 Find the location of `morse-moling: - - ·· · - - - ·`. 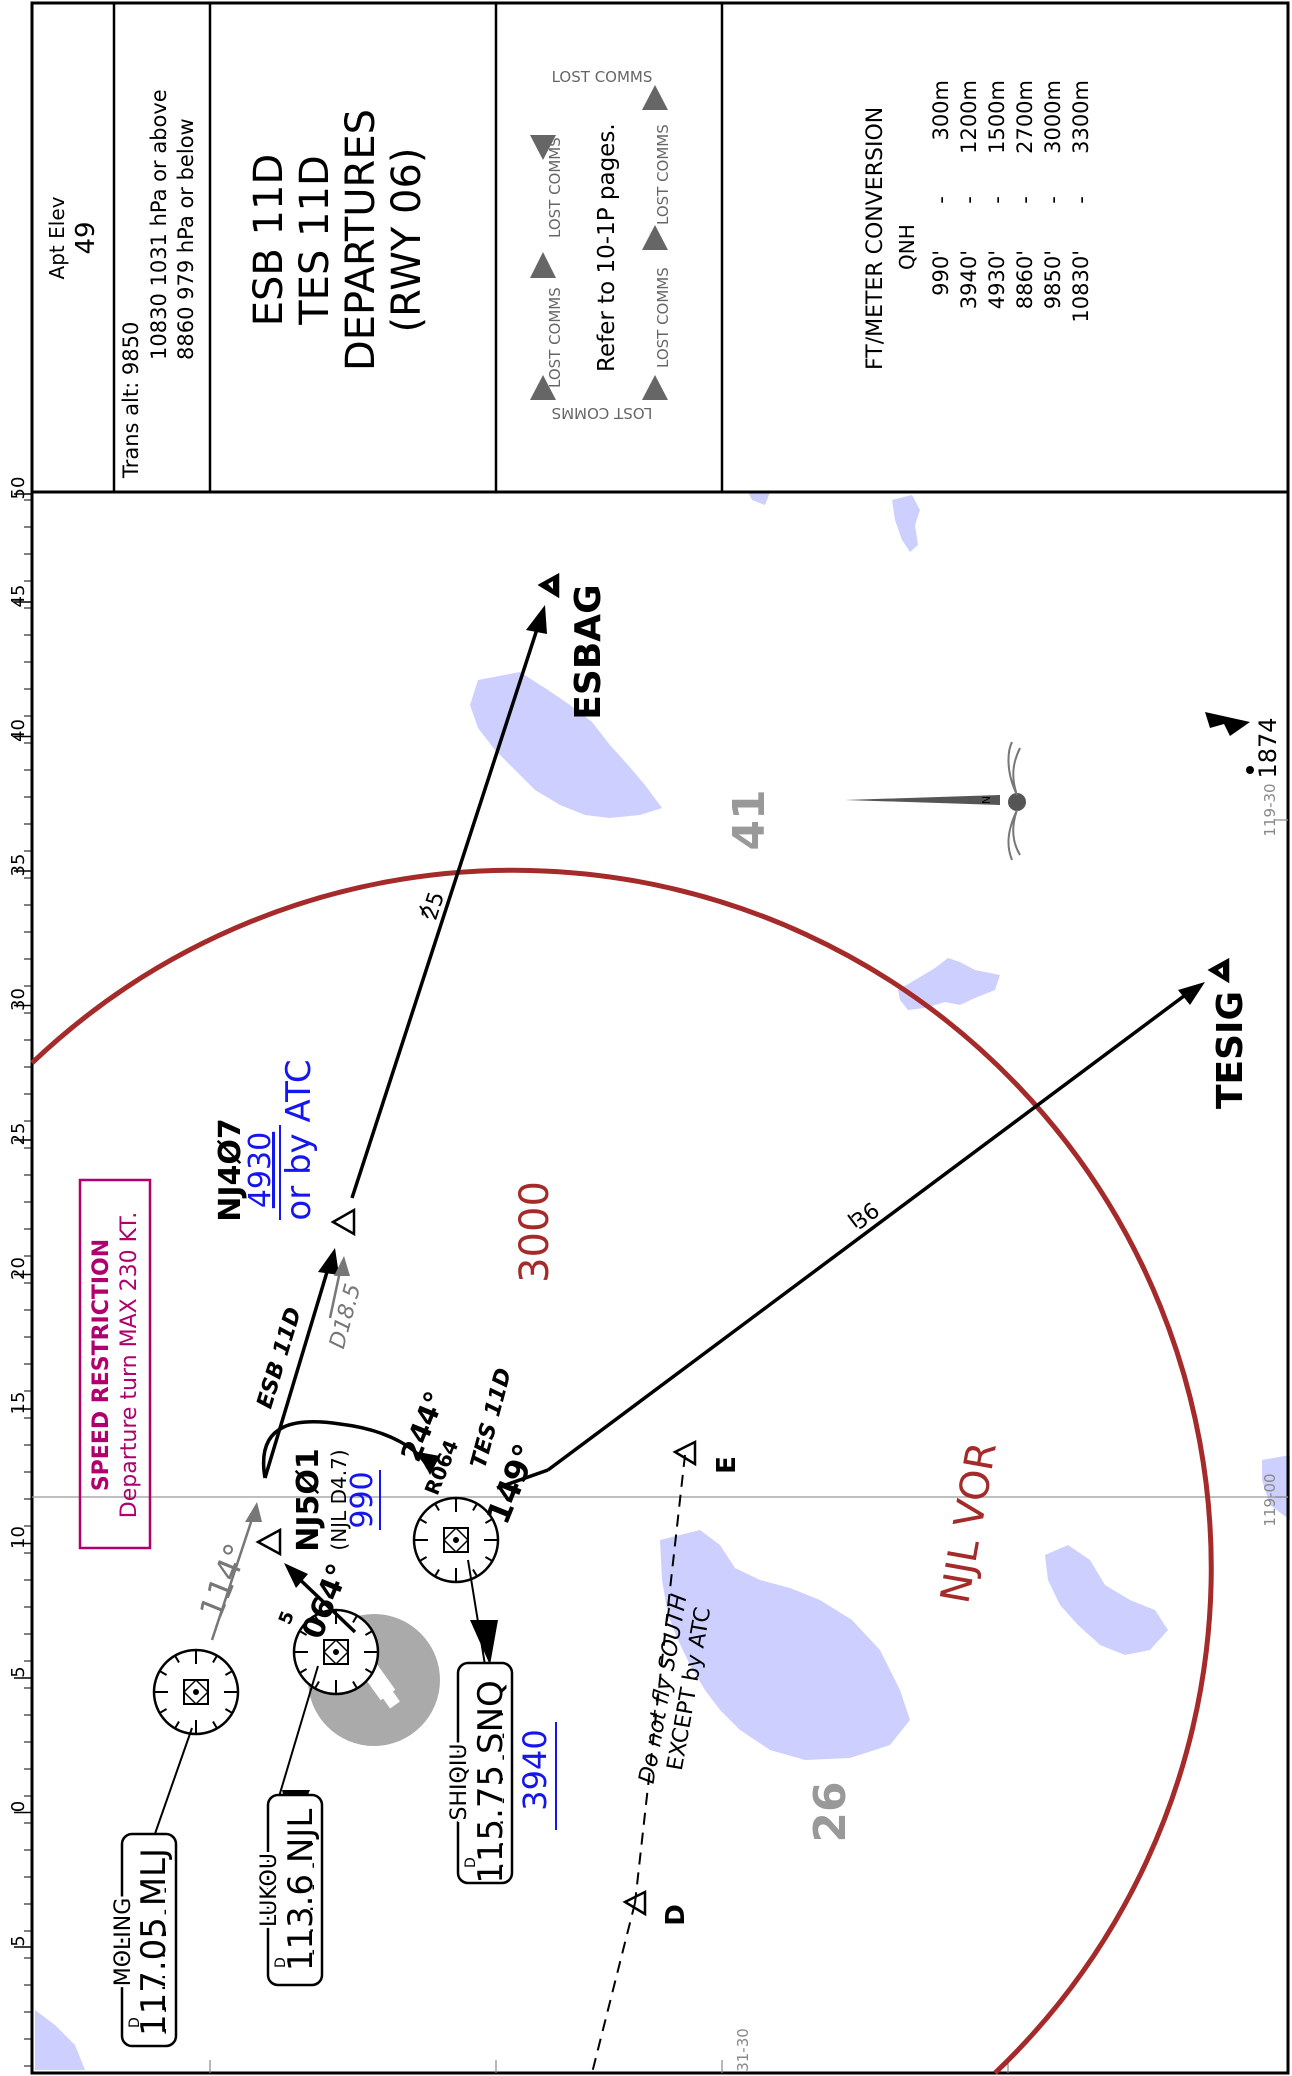

morse-moling: - - ·· · - - - · is located at coordinates (164, 1949).